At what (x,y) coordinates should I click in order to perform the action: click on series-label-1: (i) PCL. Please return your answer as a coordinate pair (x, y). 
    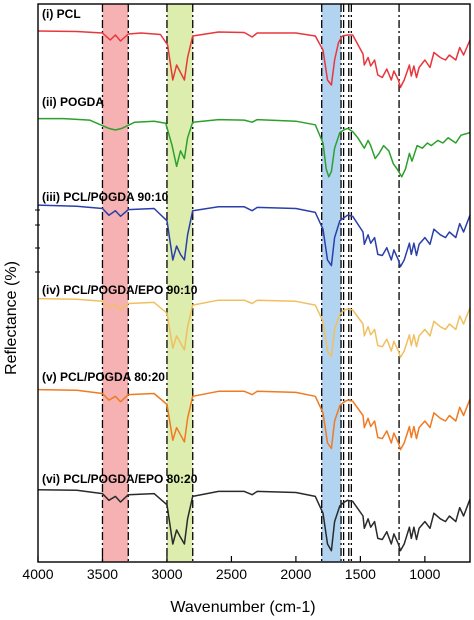
    Looking at the image, I should click on (61, 14).